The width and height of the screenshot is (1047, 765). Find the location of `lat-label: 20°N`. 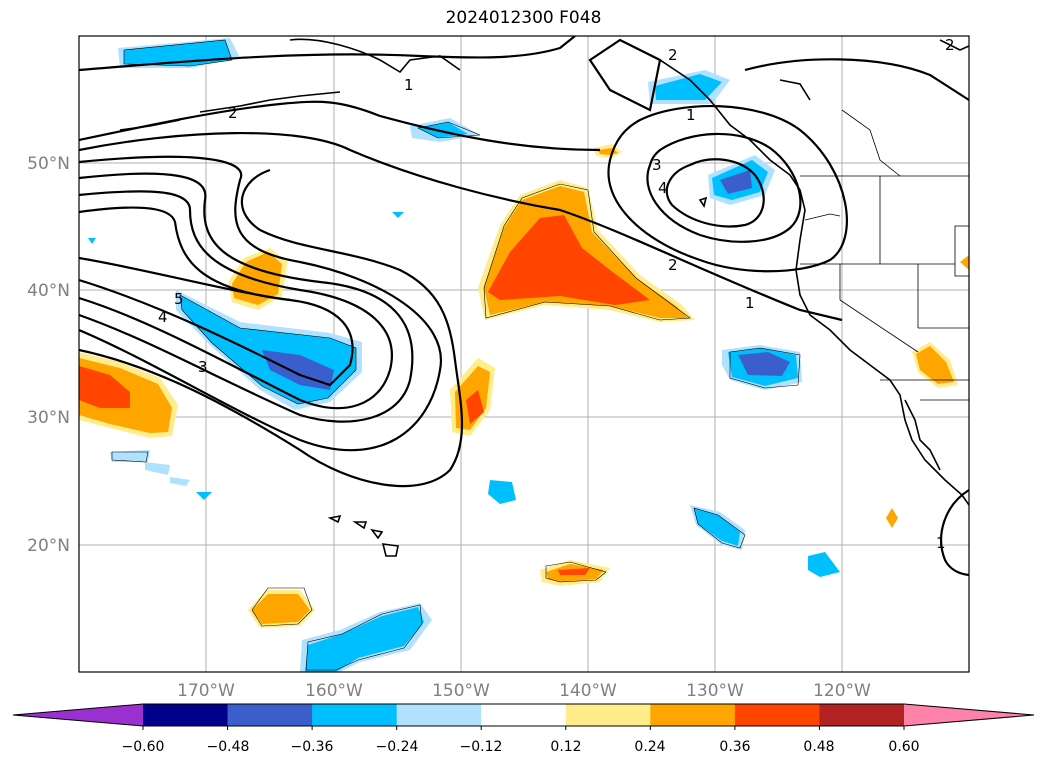

lat-label: 20°N is located at coordinates (48, 546).